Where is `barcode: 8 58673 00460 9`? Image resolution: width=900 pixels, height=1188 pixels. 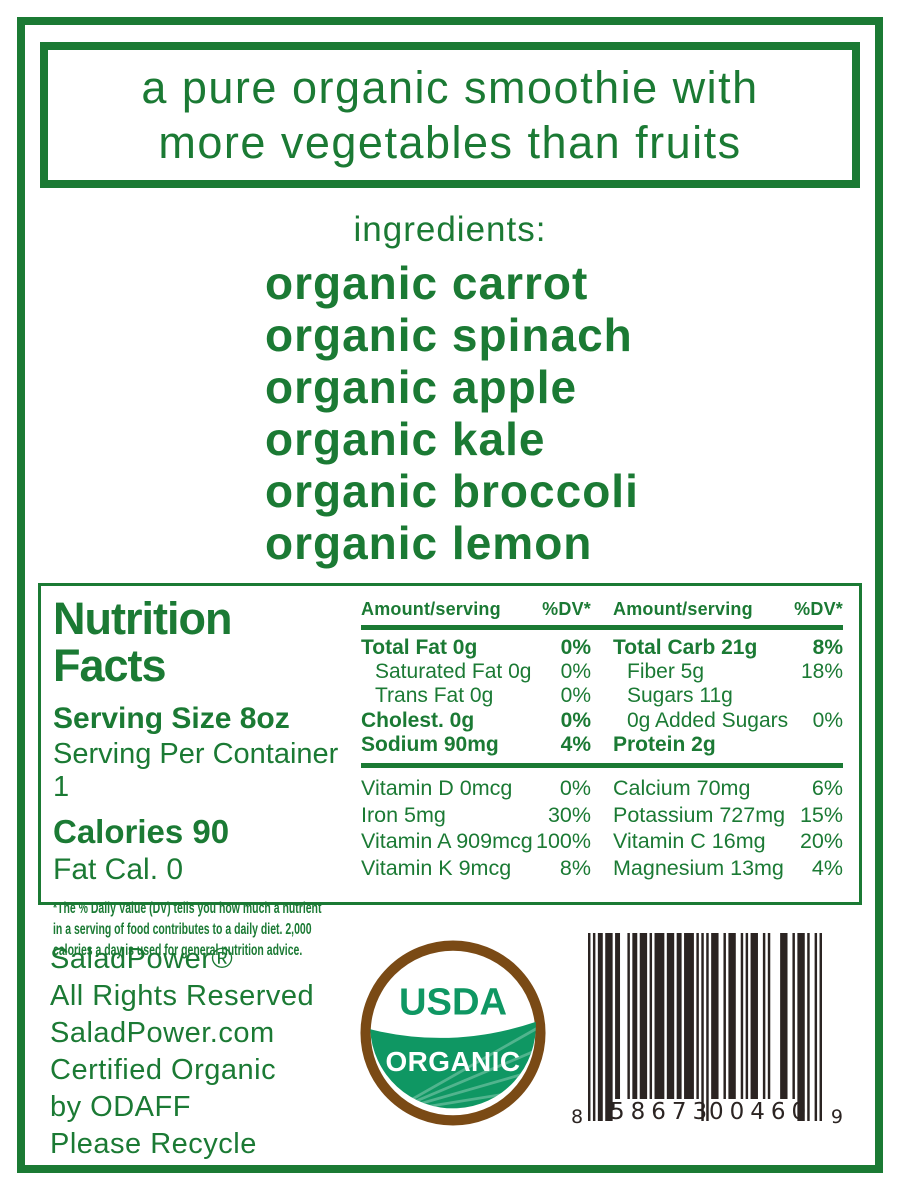
barcode: 8 58673 00460 9 is located at coordinates (707, 1031).